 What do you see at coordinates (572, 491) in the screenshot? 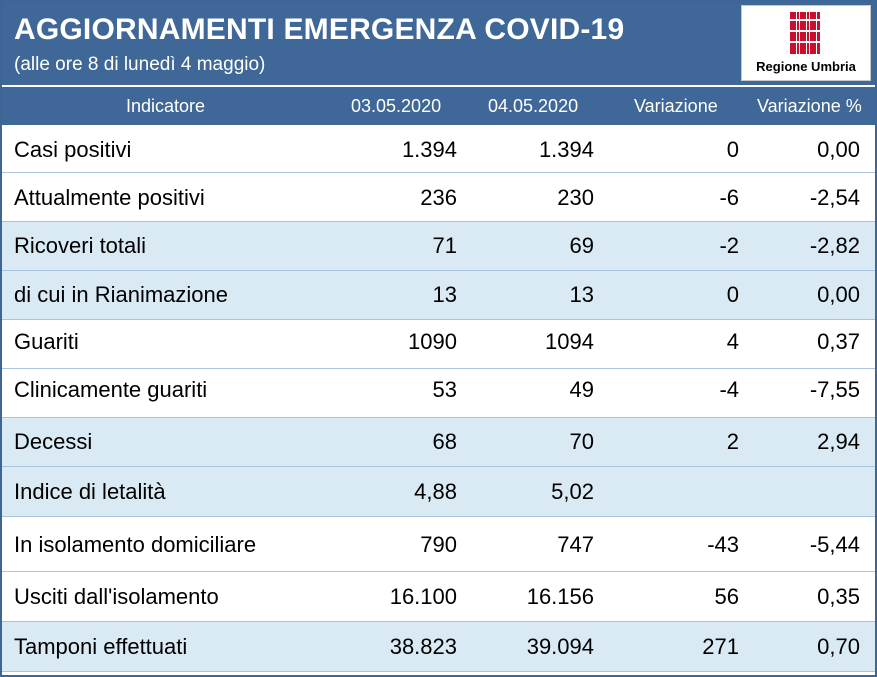
I see `row-value-date-2: 5,02` at bounding box center [572, 491].